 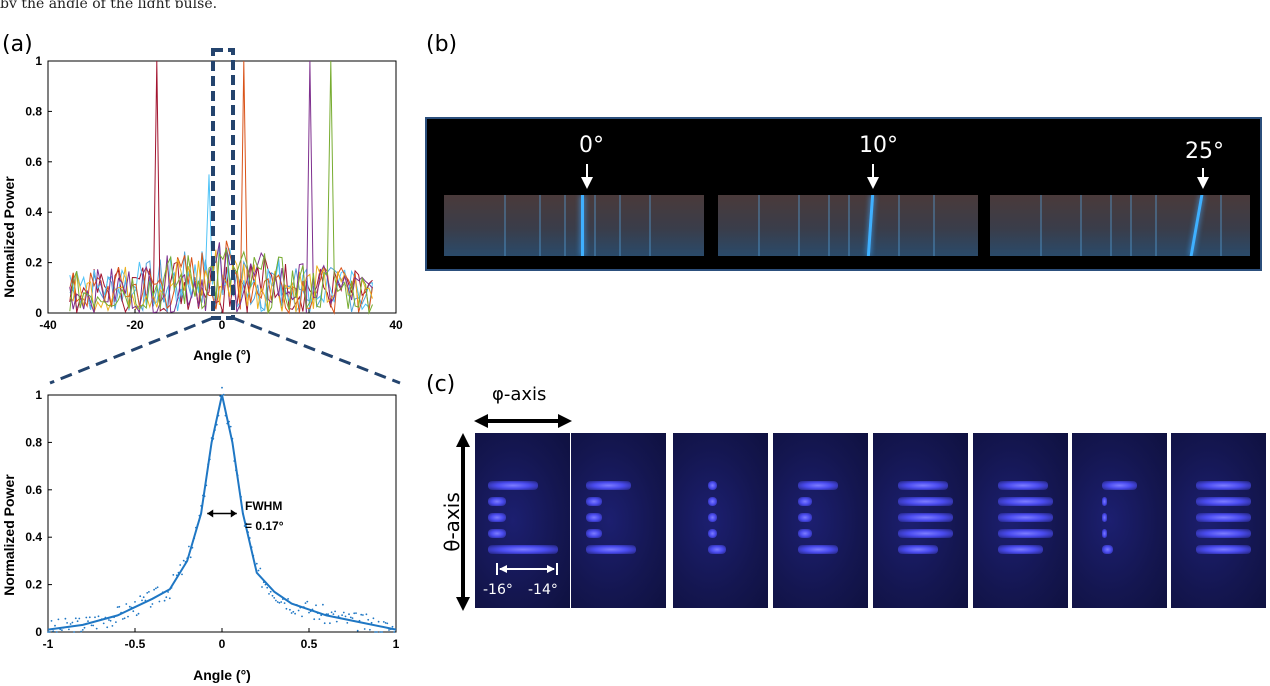 What do you see at coordinates (135, 325) in the screenshot?
I see `x-tick-label: -20` at bounding box center [135, 325].